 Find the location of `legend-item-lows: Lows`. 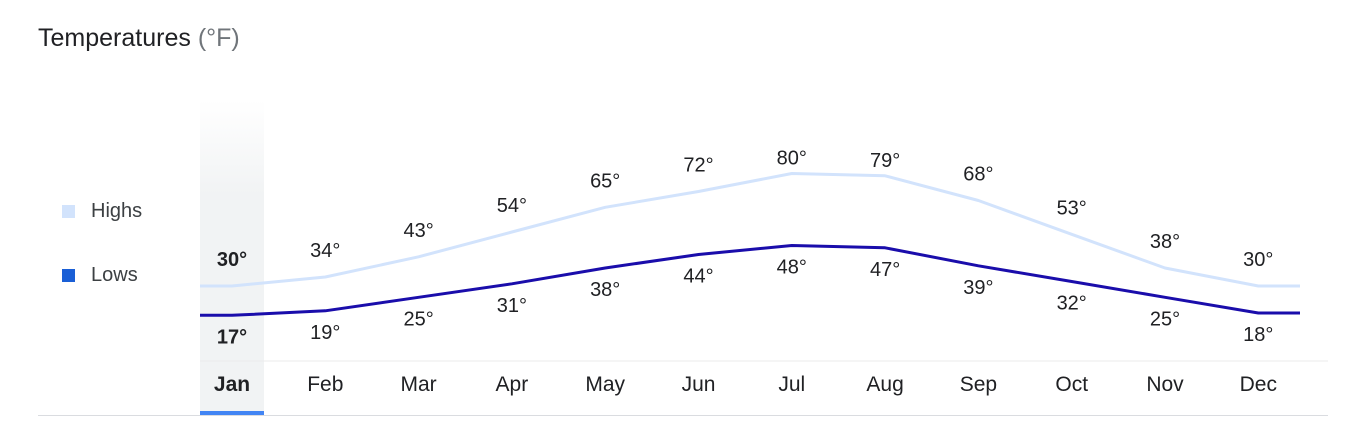

legend-item-lows: Lows is located at coordinates (100, 275).